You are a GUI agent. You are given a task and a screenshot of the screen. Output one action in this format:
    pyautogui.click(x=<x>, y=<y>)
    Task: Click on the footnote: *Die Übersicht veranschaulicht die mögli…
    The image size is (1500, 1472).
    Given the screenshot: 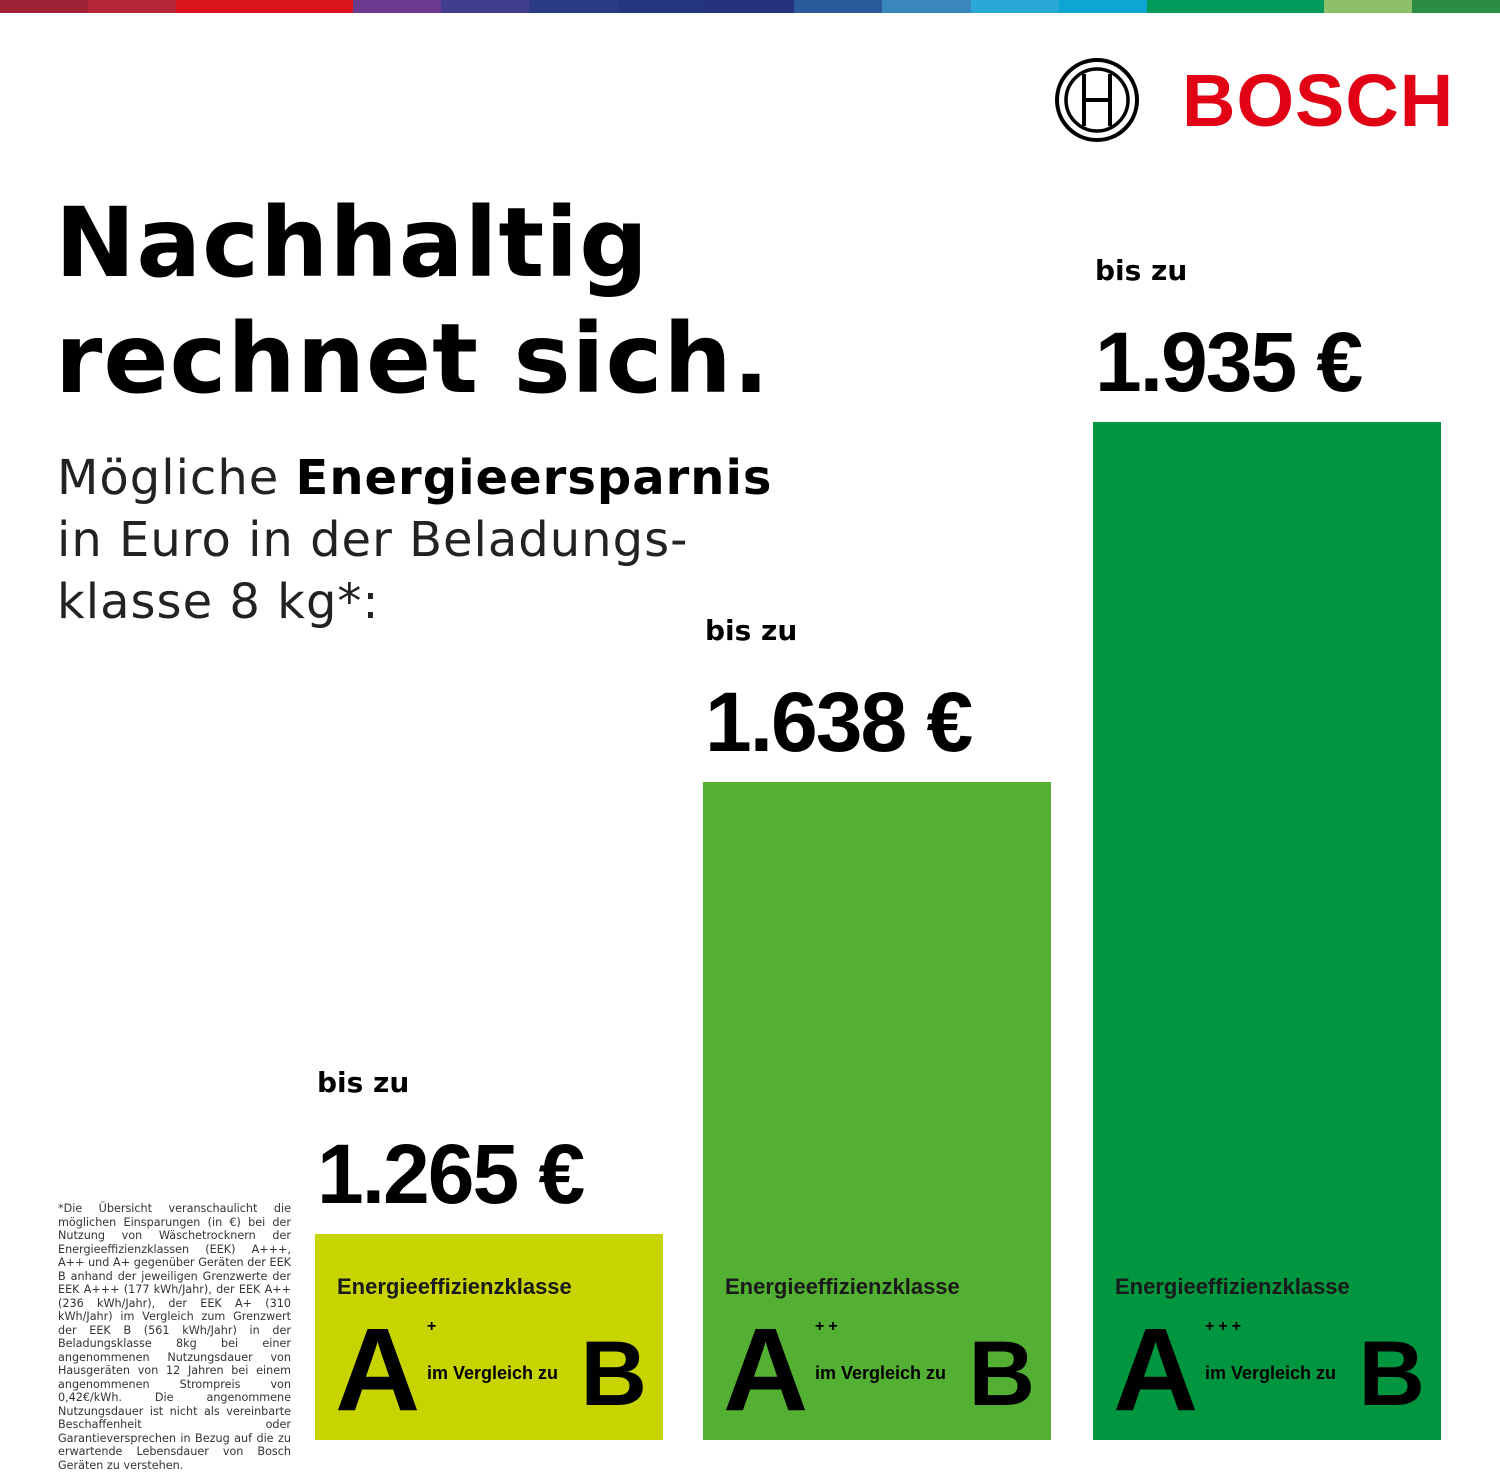 What is the action you would take?
    pyautogui.click(x=174, y=1337)
    